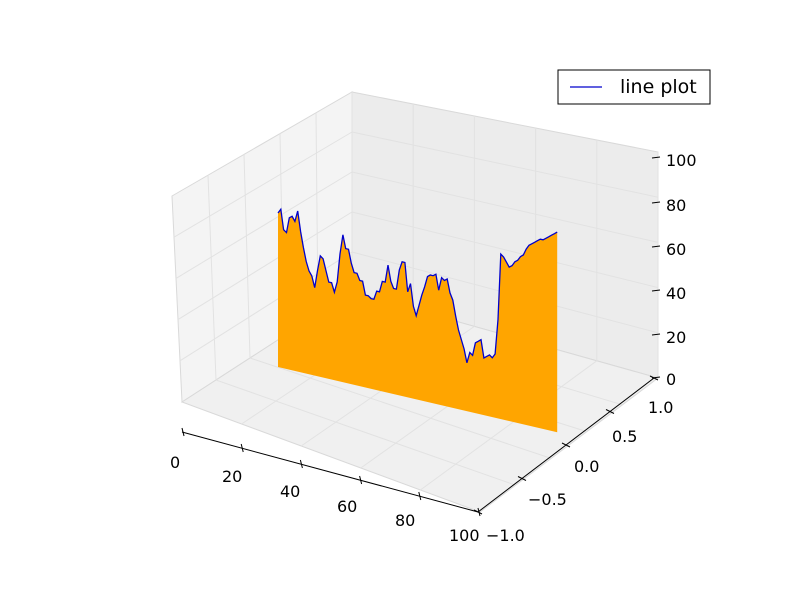  Describe the element at coordinates (676, 293) in the screenshot. I see `z-tick-label: 40` at that location.